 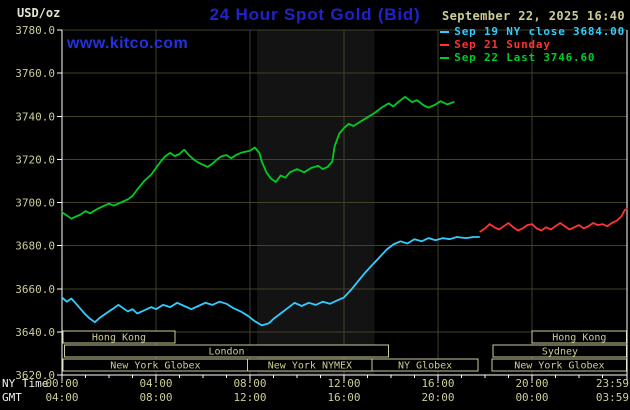 I want to click on legend-label: Sep 22 Last 3746.60, so click(x=525, y=57).